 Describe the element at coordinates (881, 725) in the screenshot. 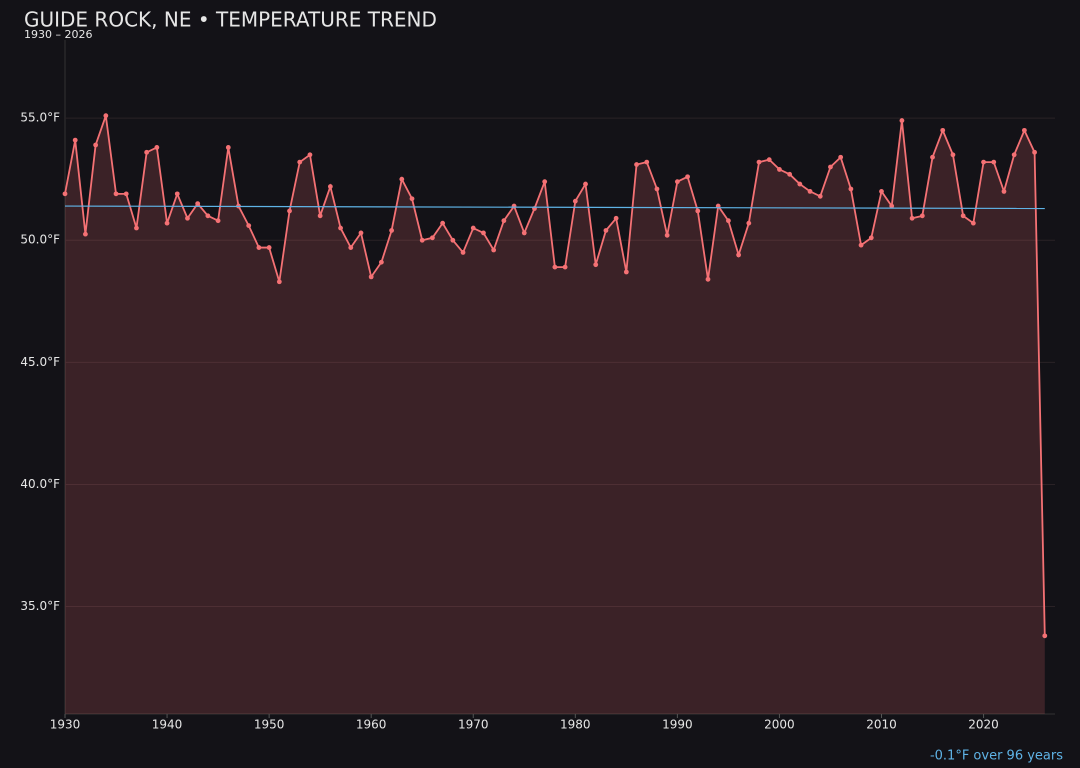

I see `x-tick-label: 2010` at that location.